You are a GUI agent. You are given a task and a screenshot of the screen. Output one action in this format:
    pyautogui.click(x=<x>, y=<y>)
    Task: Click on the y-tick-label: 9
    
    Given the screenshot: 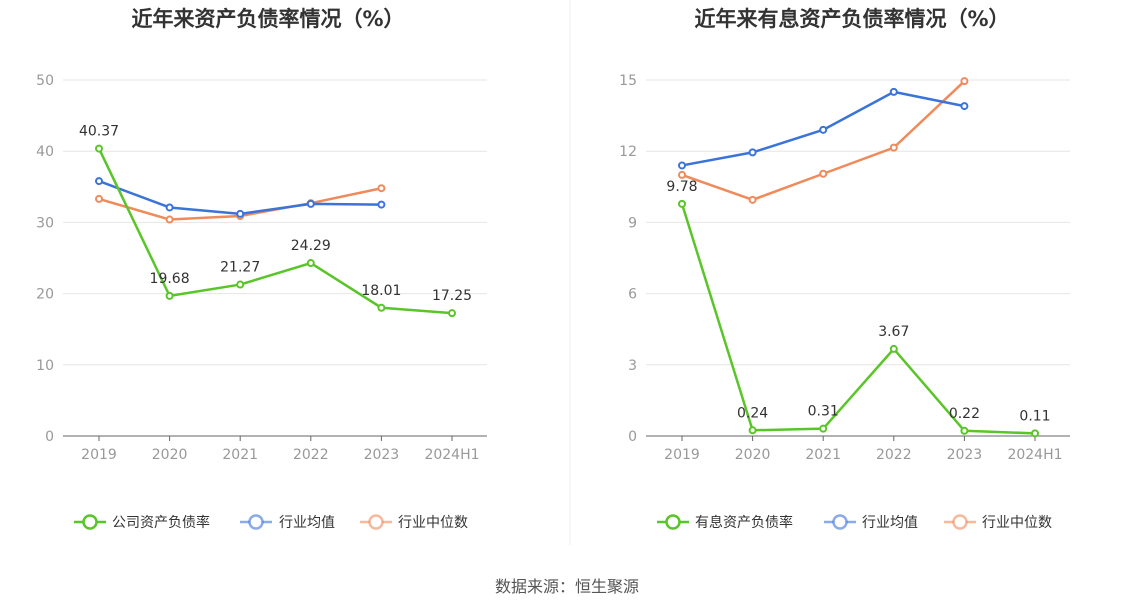 What is the action you would take?
    pyautogui.click(x=632, y=223)
    